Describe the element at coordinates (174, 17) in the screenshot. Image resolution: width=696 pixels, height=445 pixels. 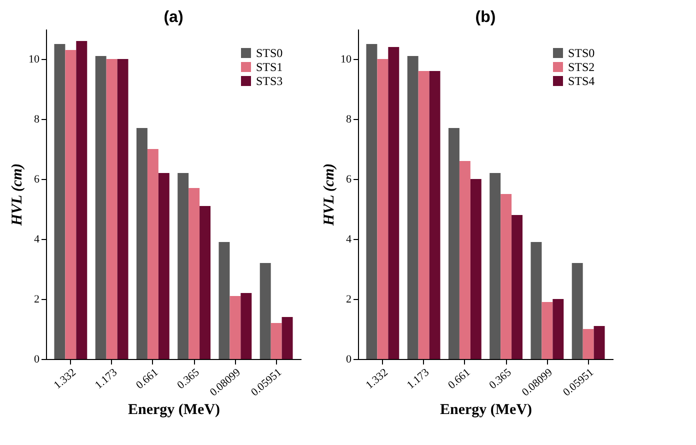
I see `chart-title: (a)` at that location.